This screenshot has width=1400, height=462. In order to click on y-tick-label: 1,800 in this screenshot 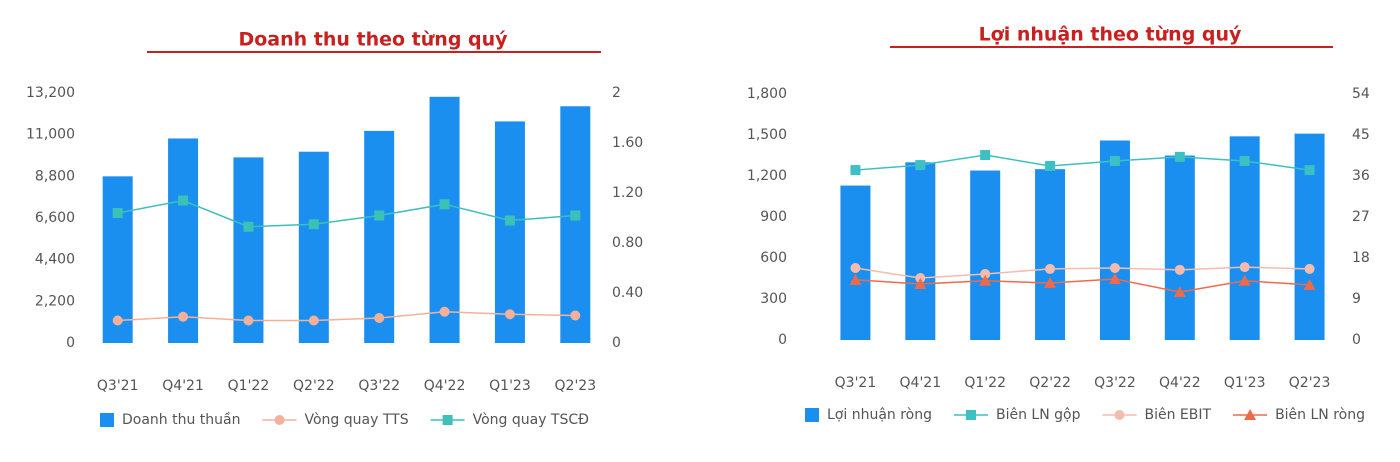, I will do `click(767, 94)`.